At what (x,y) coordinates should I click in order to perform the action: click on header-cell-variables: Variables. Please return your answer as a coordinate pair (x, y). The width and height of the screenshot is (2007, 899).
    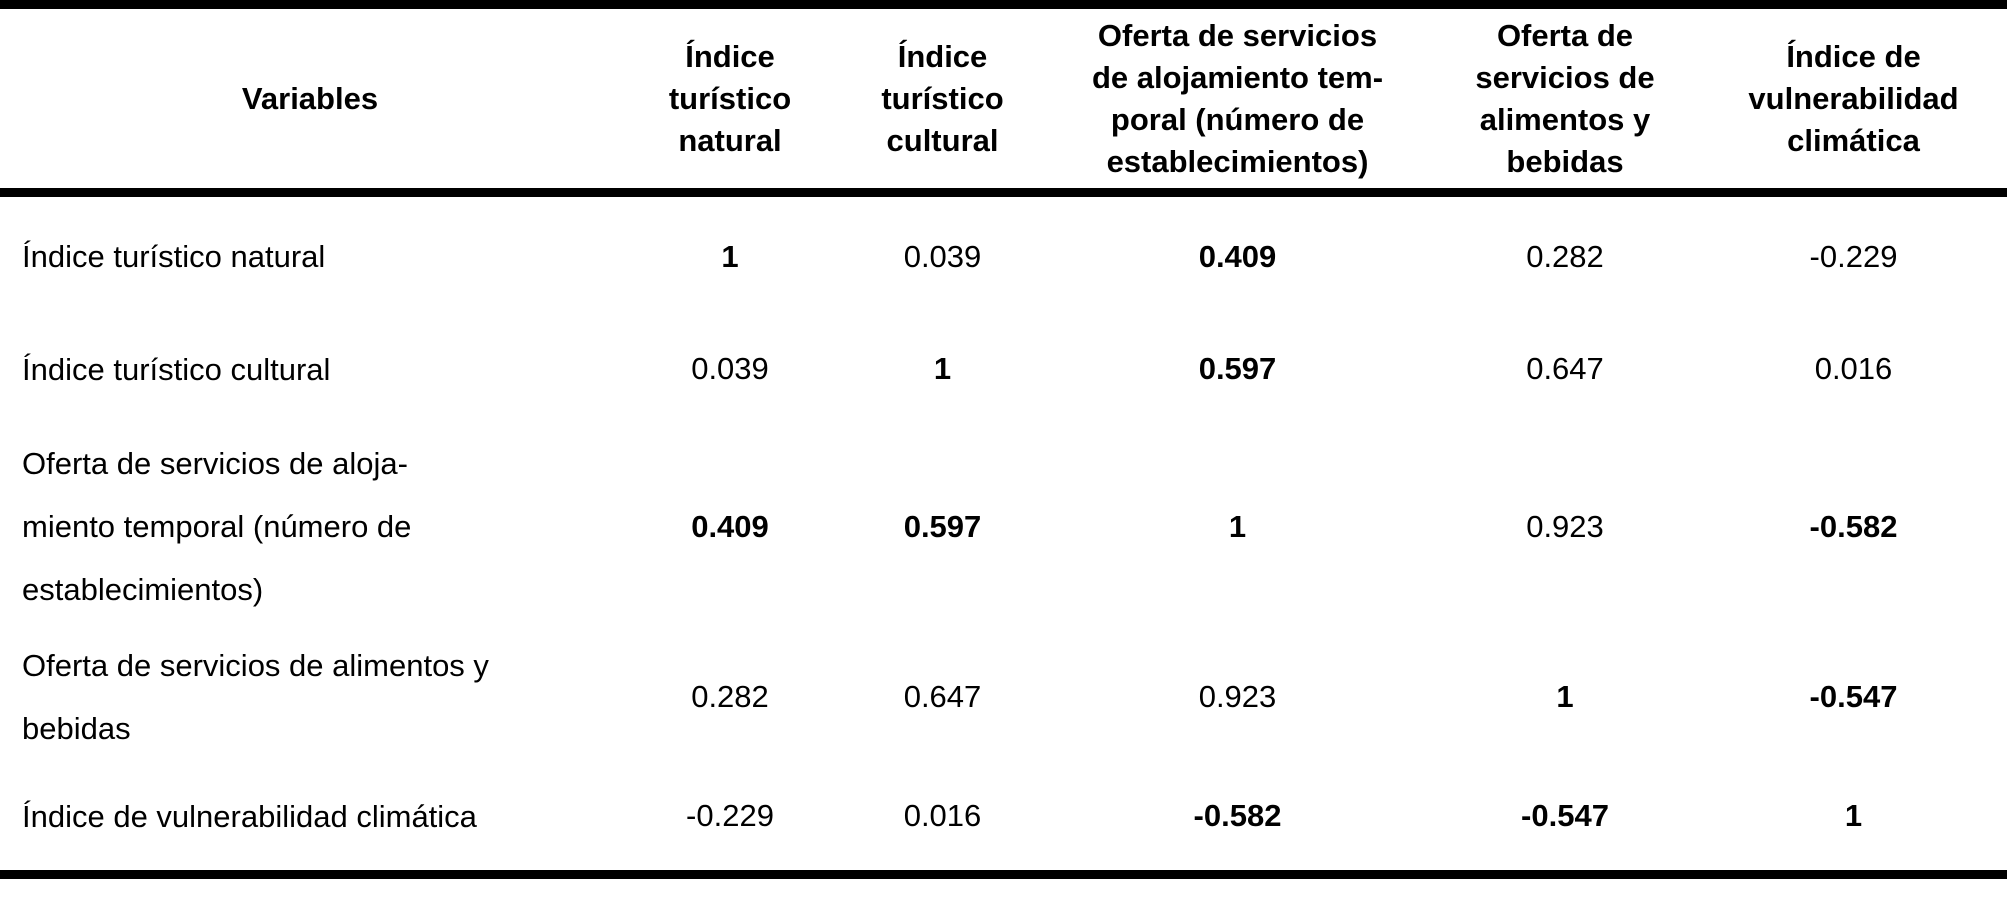
    Looking at the image, I should click on (310, 98).